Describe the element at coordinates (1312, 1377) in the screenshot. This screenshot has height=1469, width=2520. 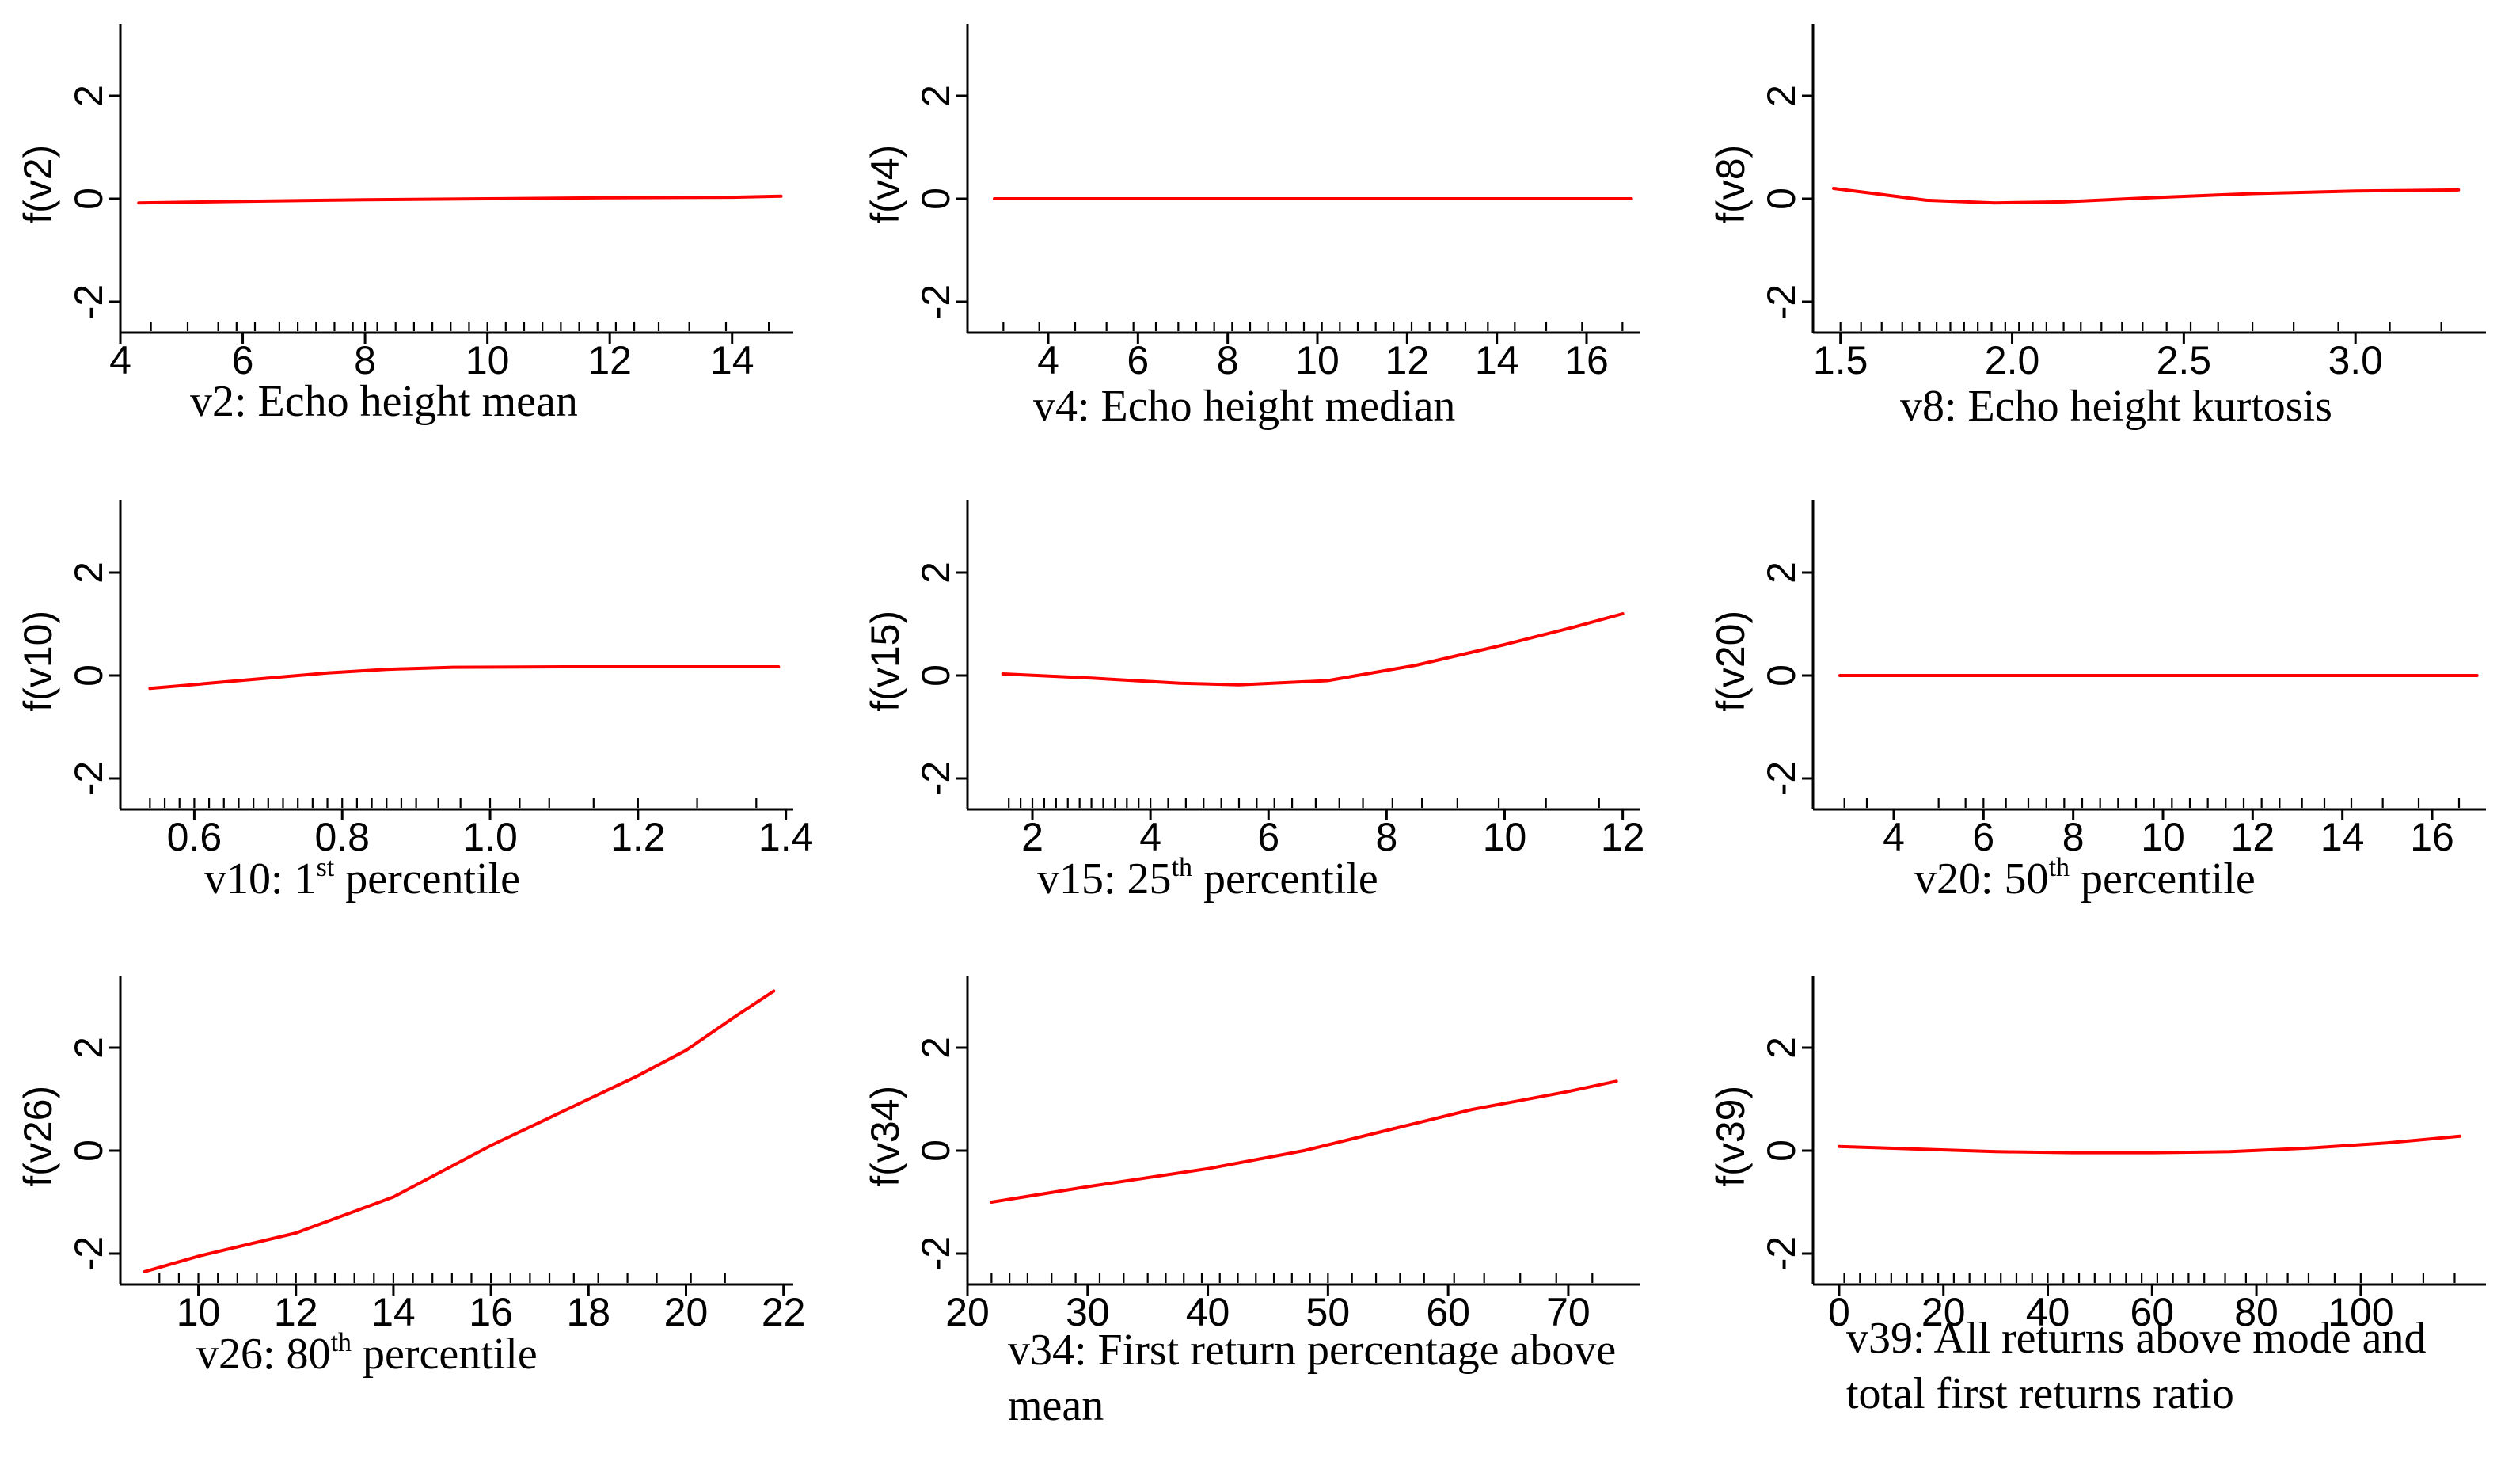
I see `panel-caption: v34: First return percentage above mean` at that location.